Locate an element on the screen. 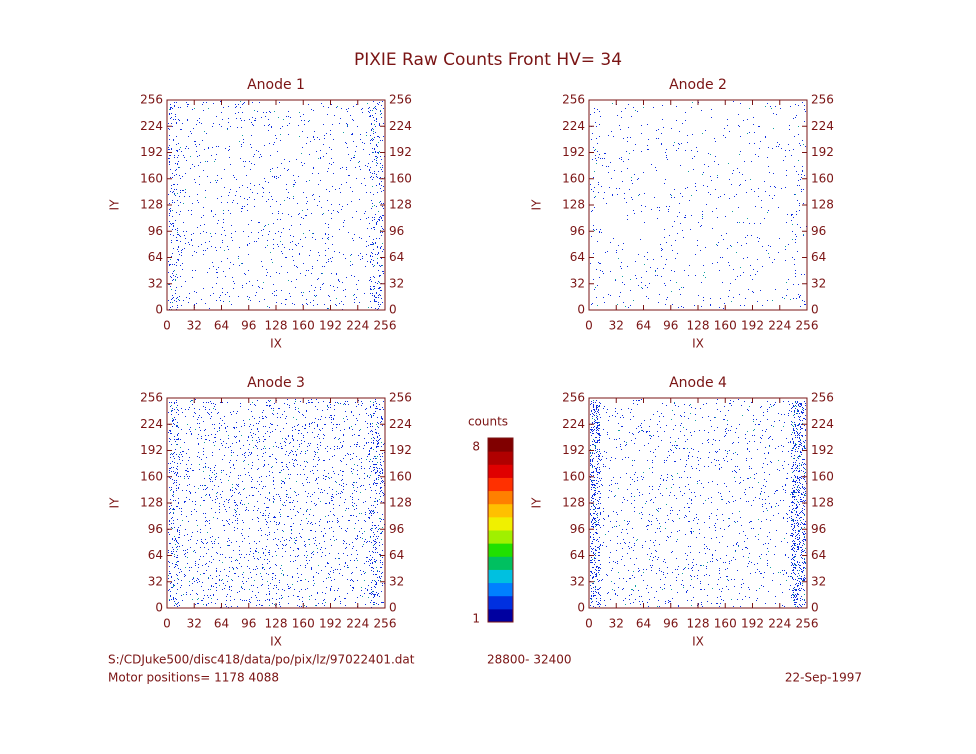 The width and height of the screenshot is (976, 754). plot-title: Anode 4 is located at coordinates (698, 383).